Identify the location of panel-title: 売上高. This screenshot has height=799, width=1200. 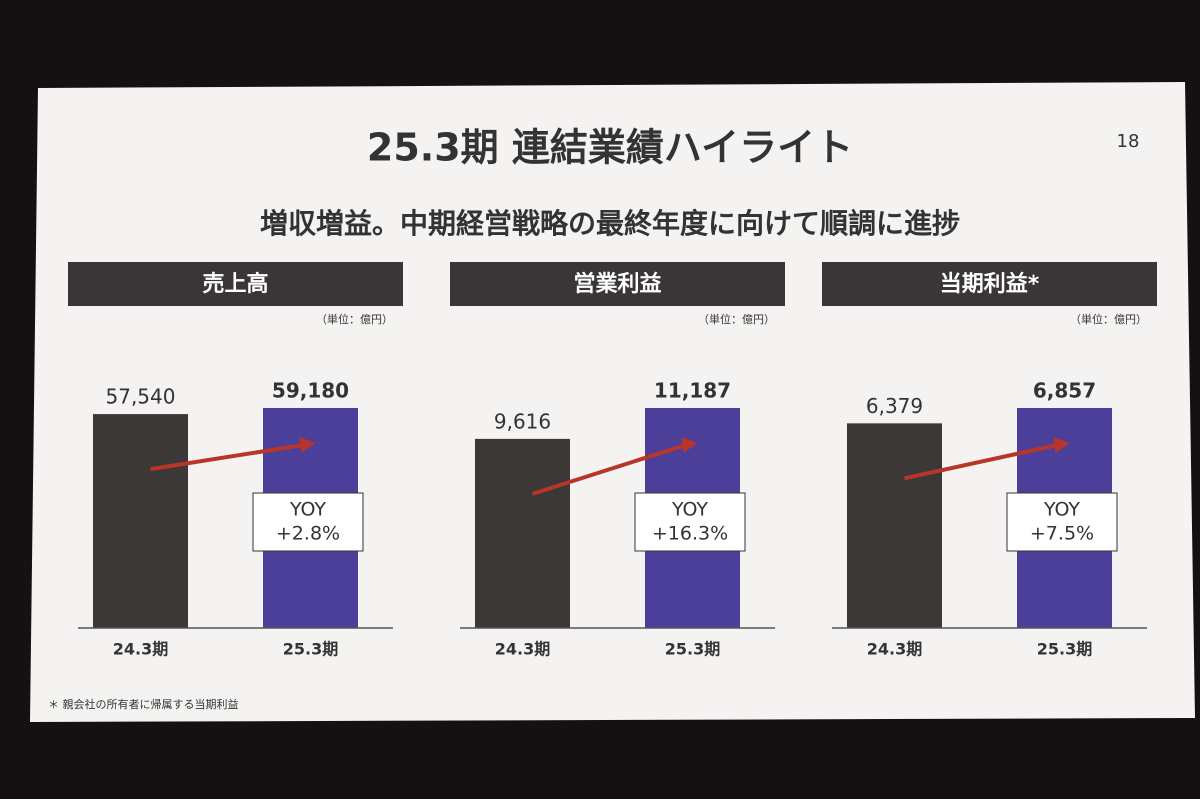
(235, 284).